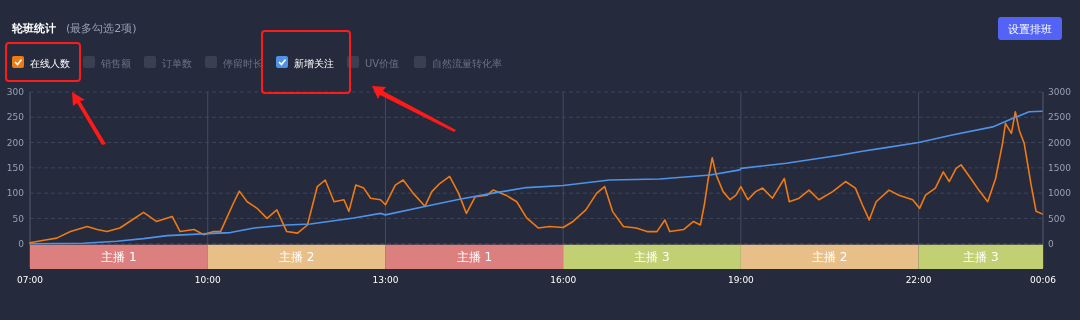  Describe the element at coordinates (15, 193) in the screenshot. I see `y-tick-label: 100` at that location.